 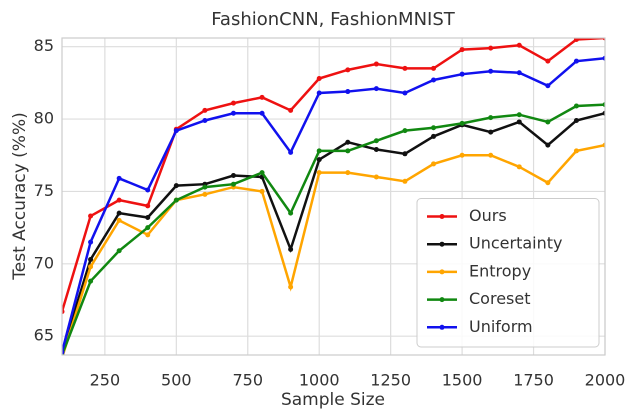 What do you see at coordinates (105, 380) in the screenshot?
I see `x-tick-label: 250` at bounding box center [105, 380].